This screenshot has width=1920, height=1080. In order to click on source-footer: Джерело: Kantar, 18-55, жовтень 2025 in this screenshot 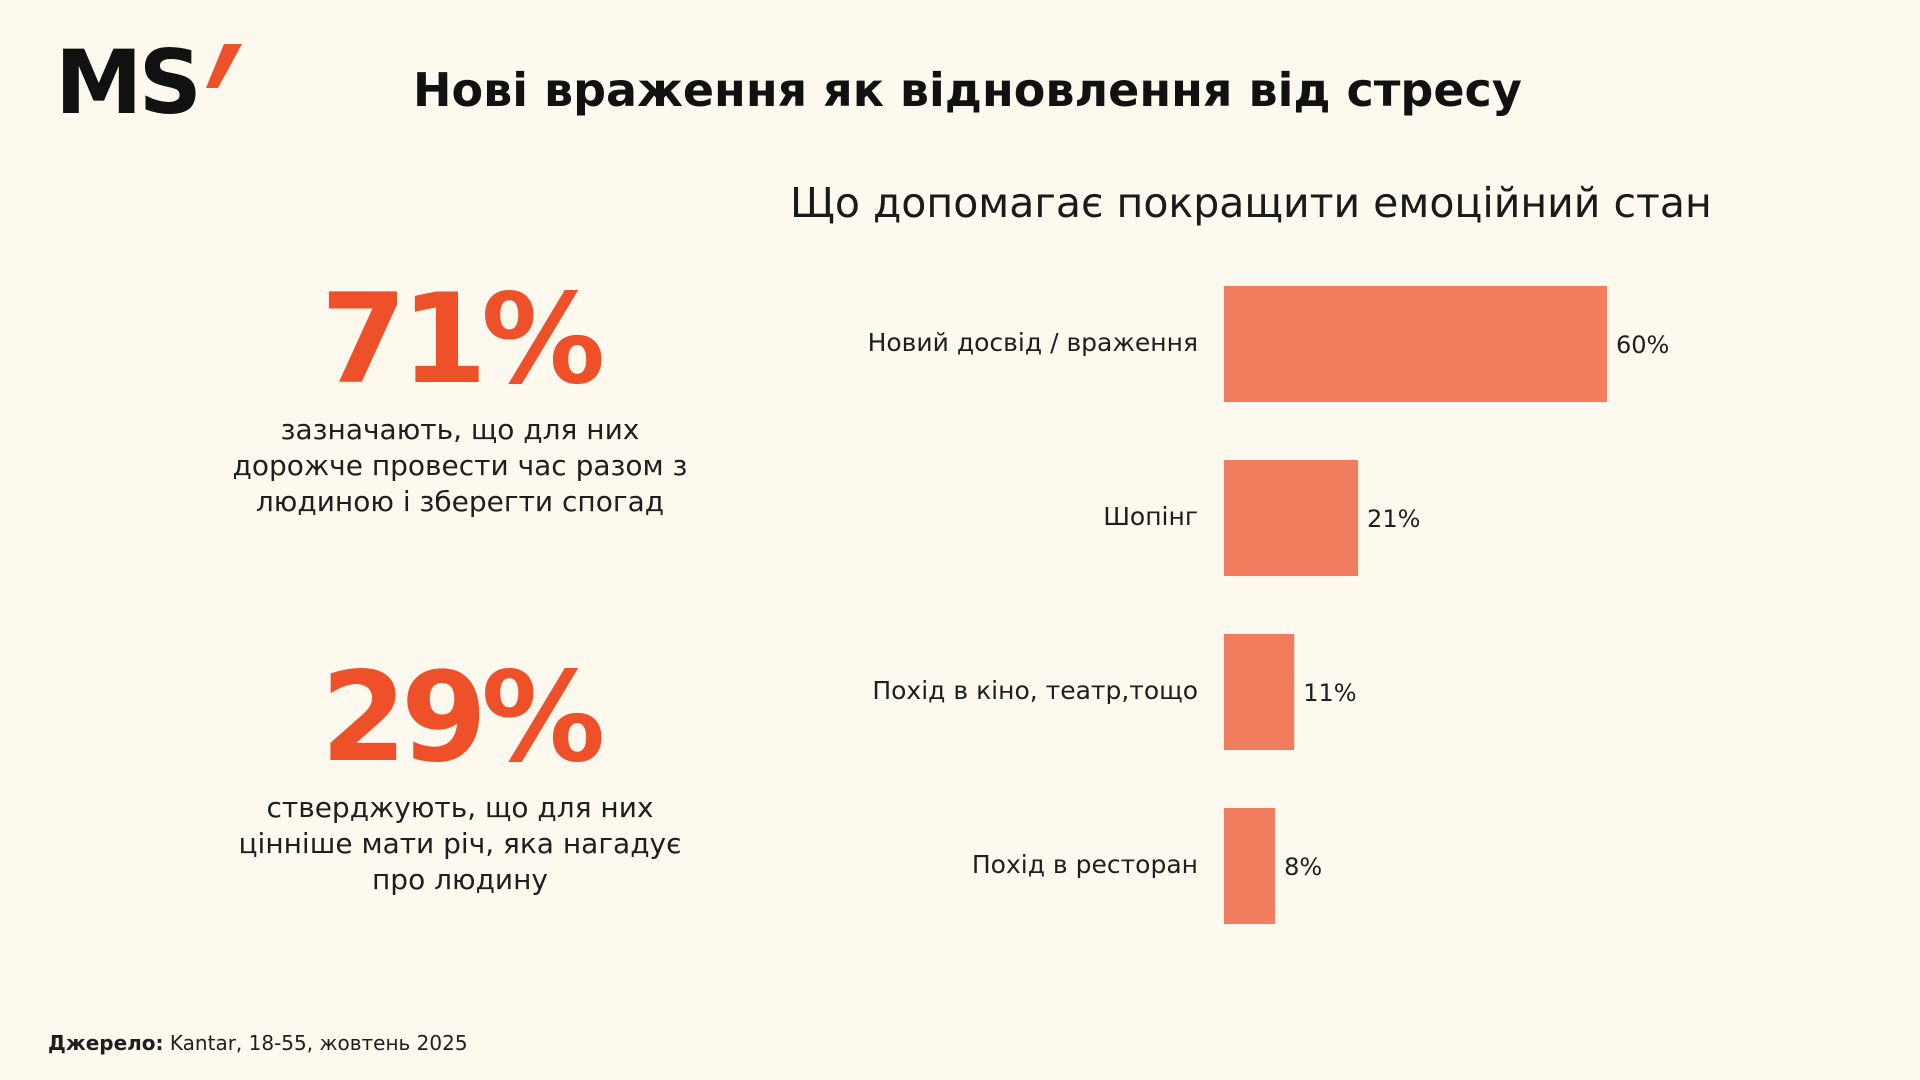, I will do `click(258, 1043)`.